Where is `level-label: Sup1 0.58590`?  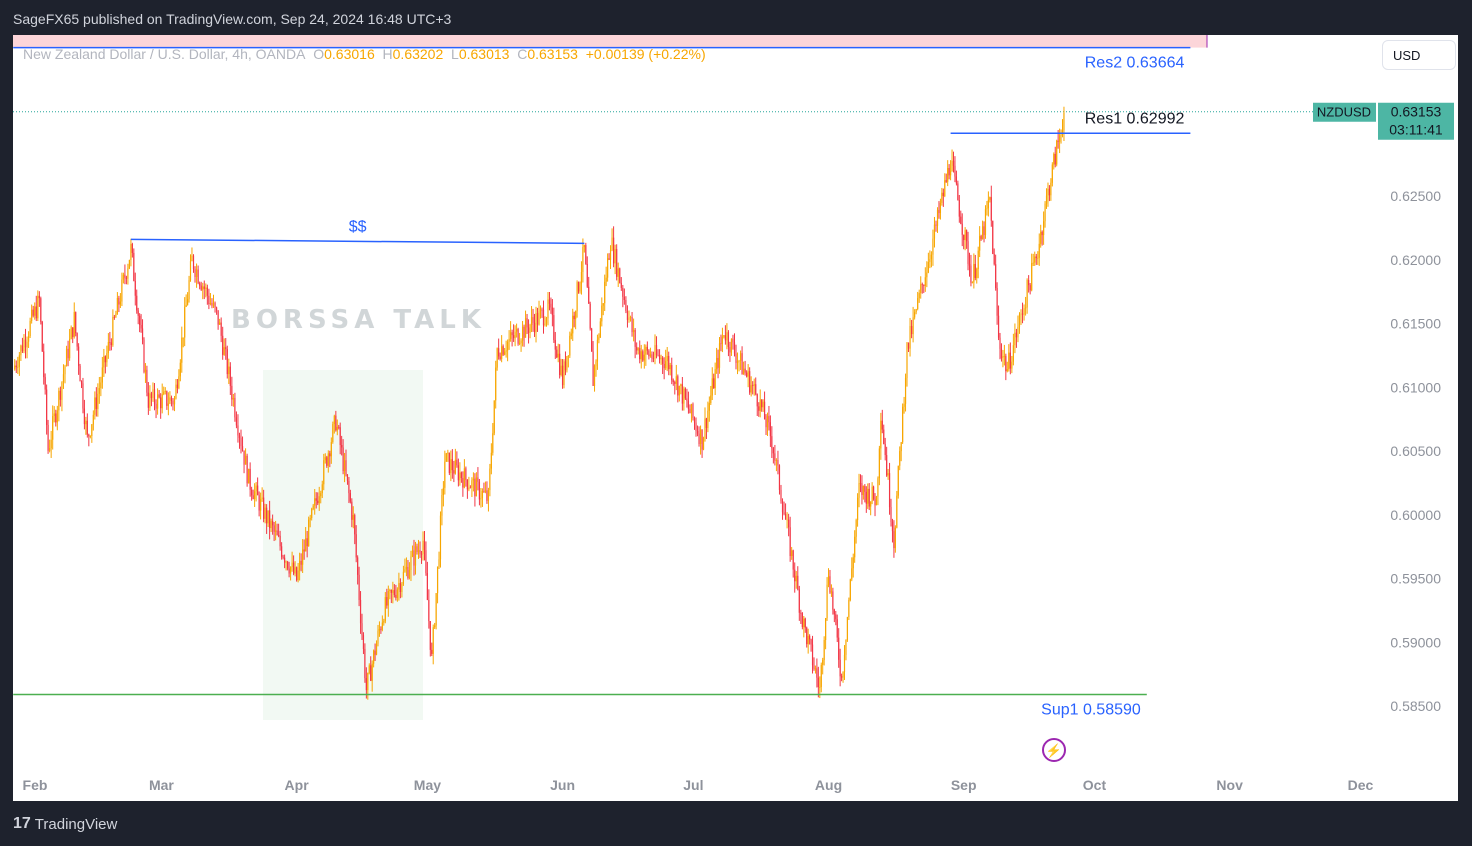 level-label: Sup1 0.58590 is located at coordinates (1091, 710).